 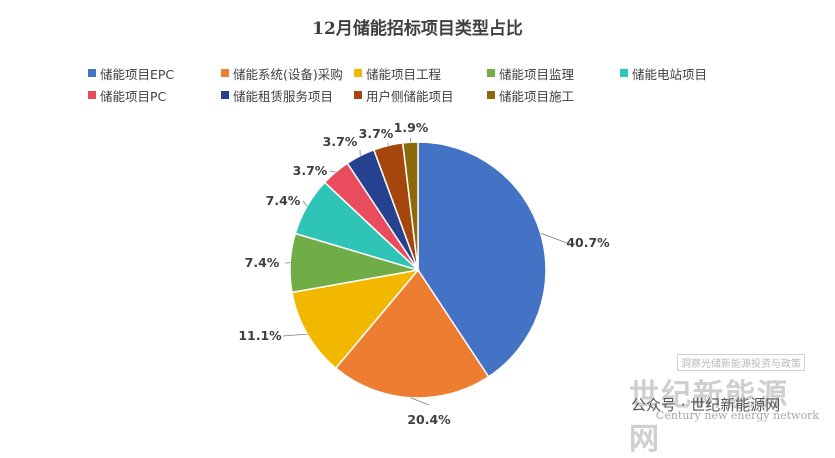 What do you see at coordinates (741, 362) in the screenshot?
I see `watermark-tagline: 洞察光储新能源投资与政策` at bounding box center [741, 362].